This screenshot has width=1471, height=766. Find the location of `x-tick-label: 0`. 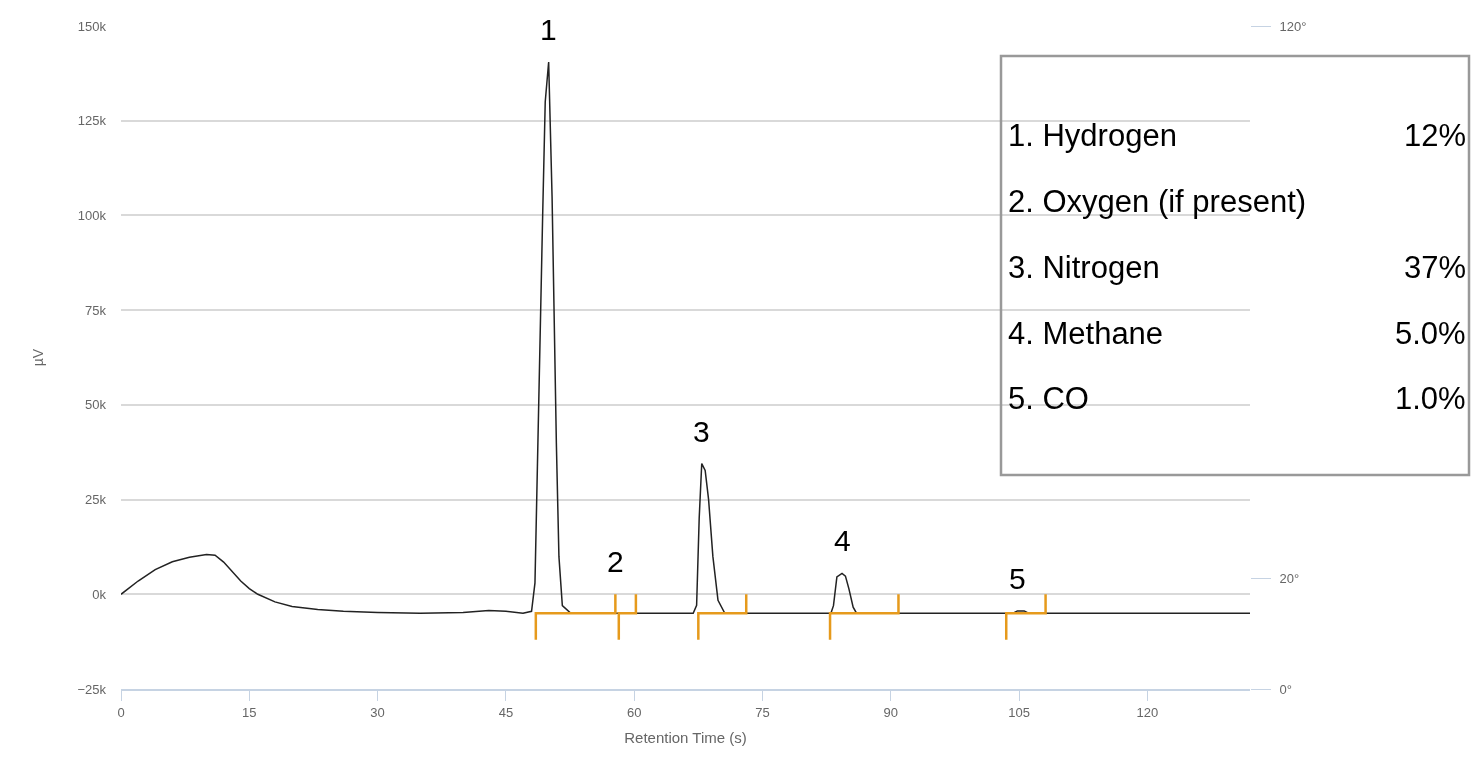

x-tick-label: 0 is located at coordinates (121, 712).